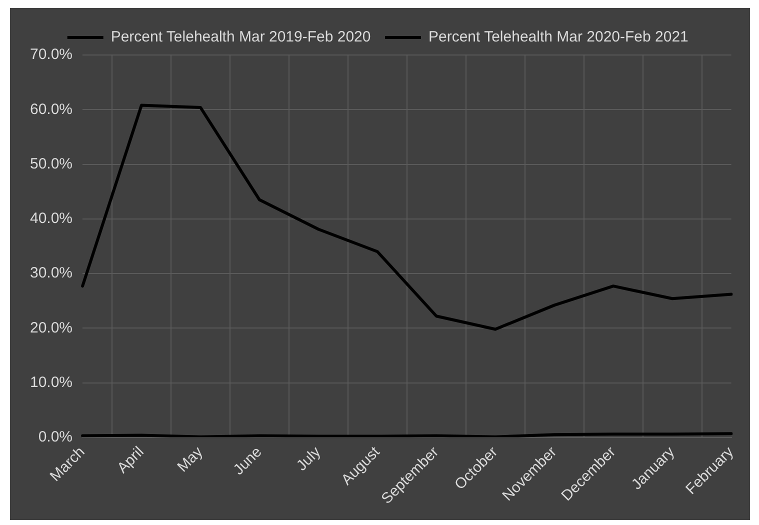 The image size is (759, 525). What do you see at coordinates (51, 382) in the screenshot?
I see `y-tick-label: 10.0%` at bounding box center [51, 382].